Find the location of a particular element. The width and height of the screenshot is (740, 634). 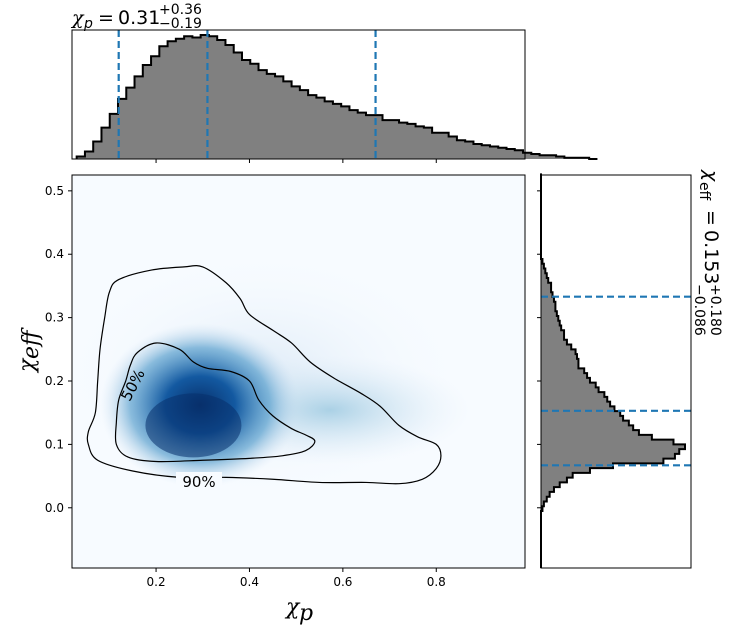

y-tick-label-4: 0.4 is located at coordinates (54, 254).